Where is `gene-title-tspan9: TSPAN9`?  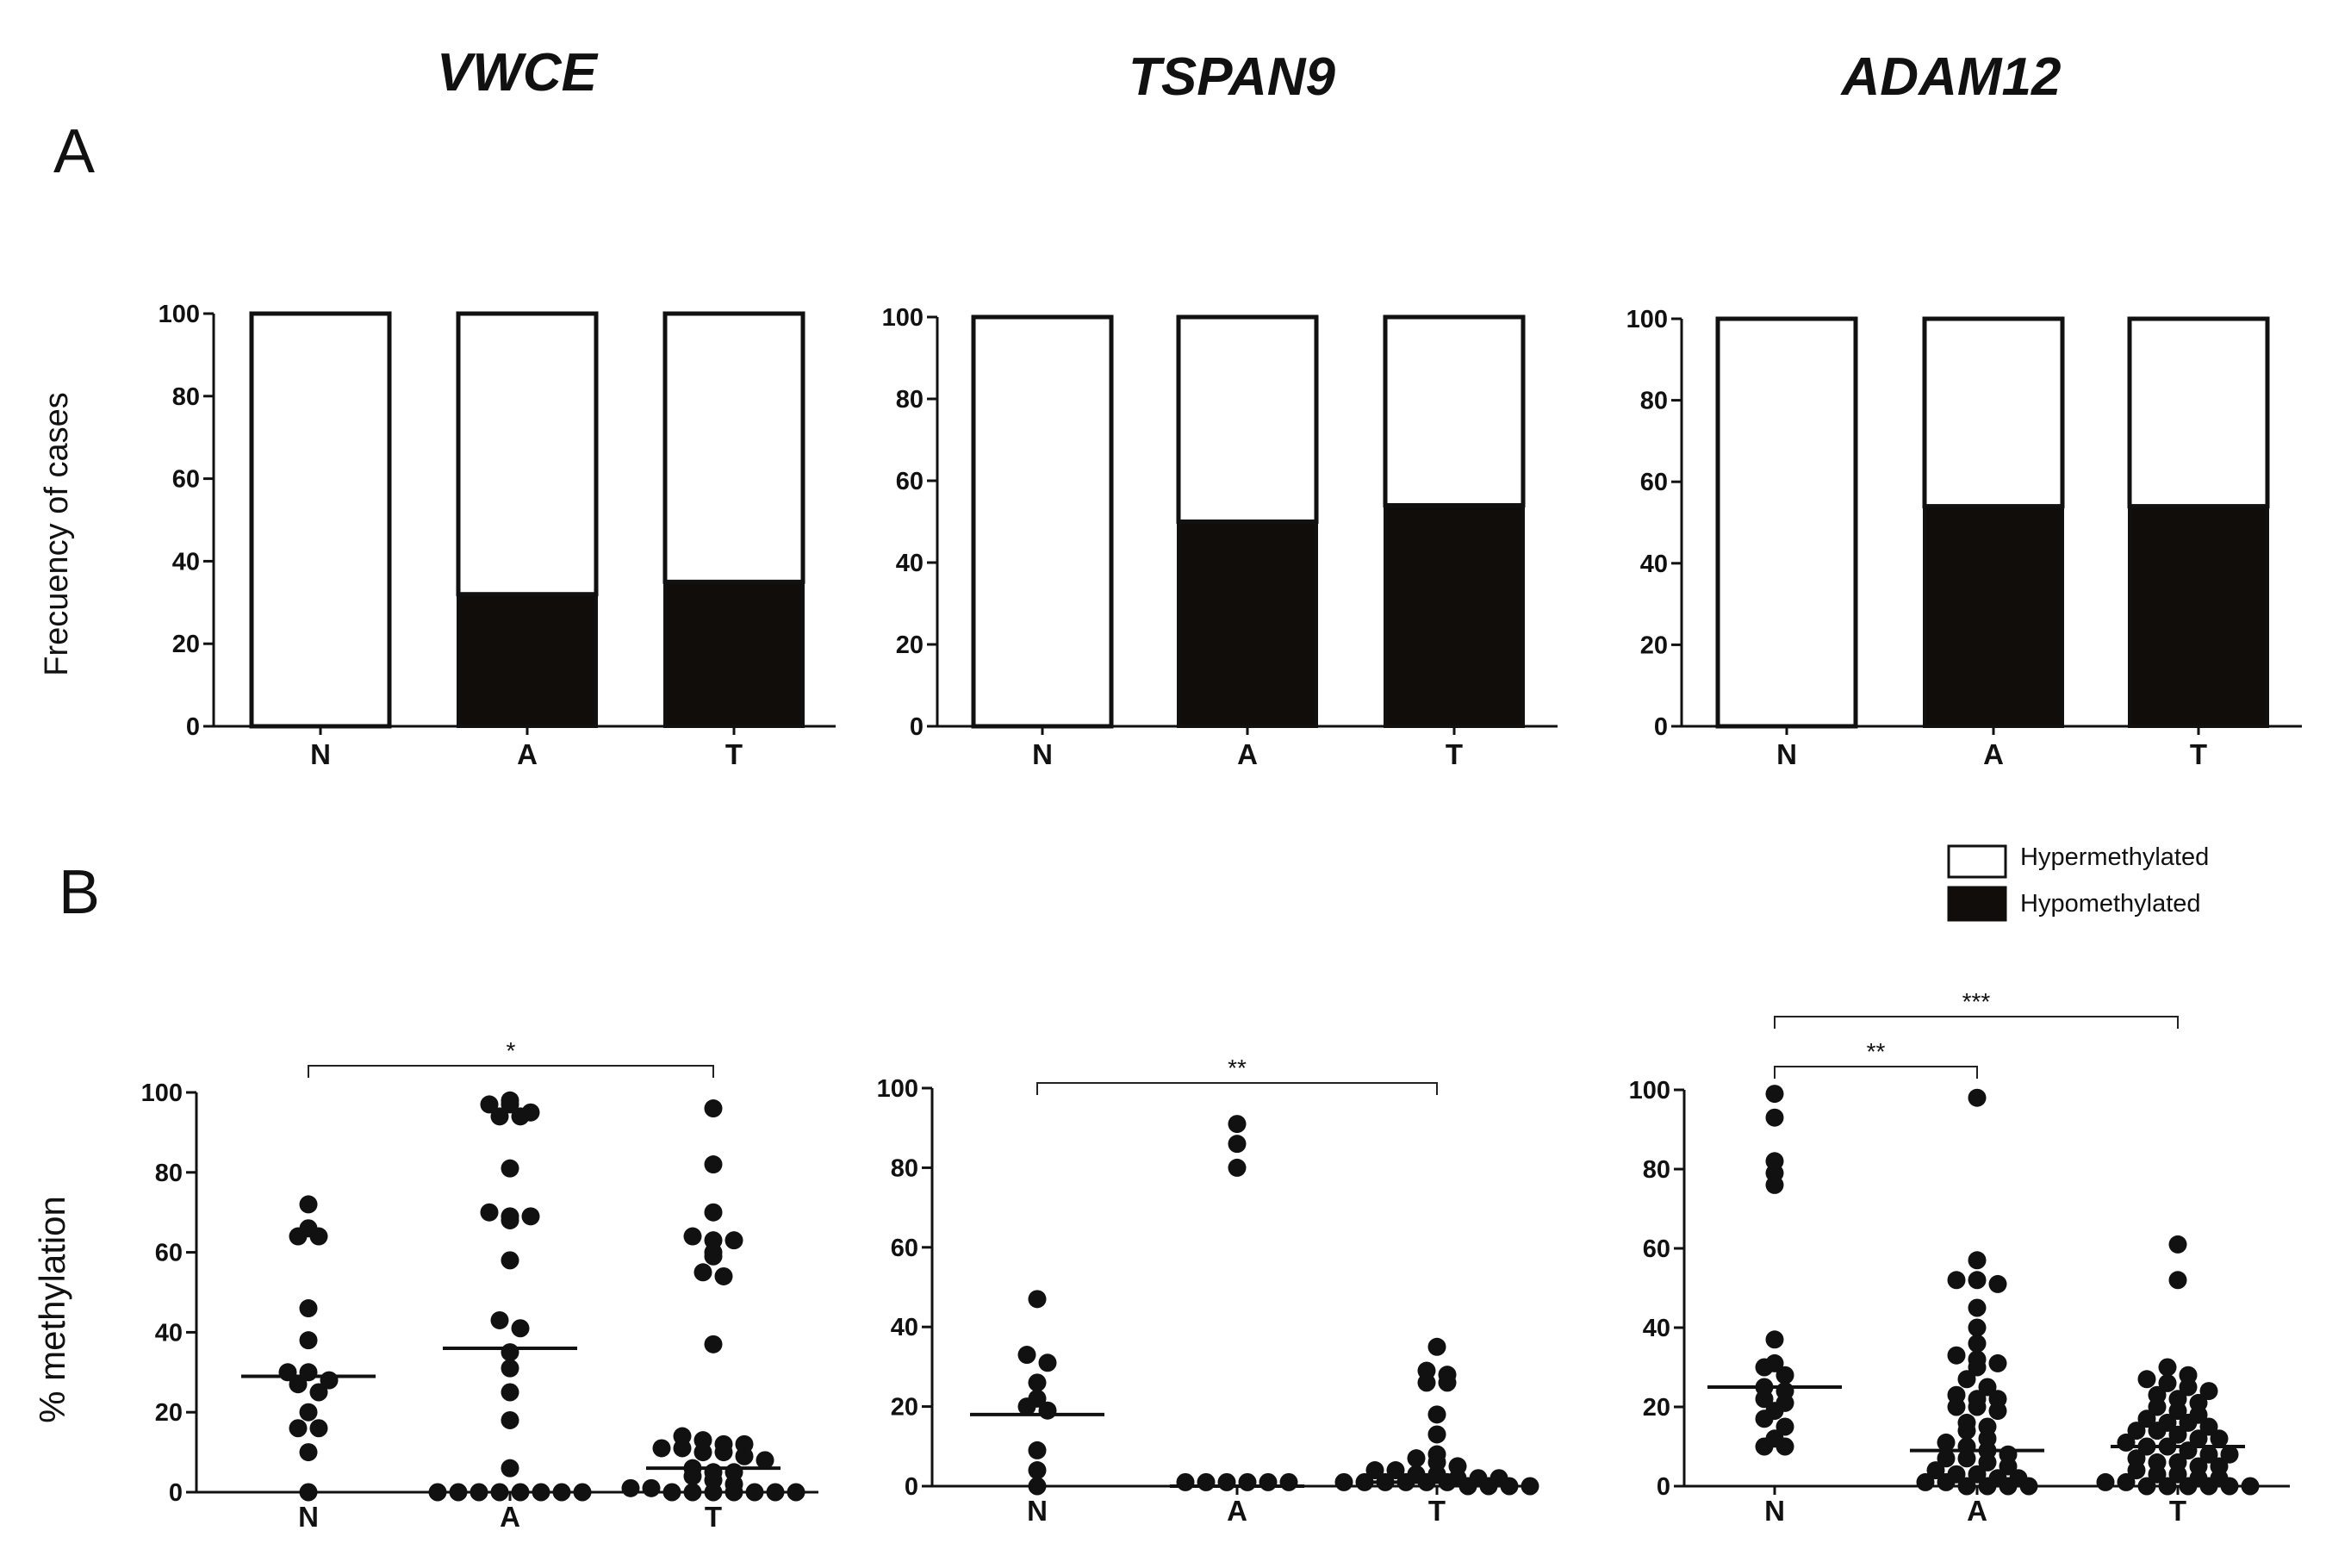 gene-title-tspan9: TSPAN9 is located at coordinates (1233, 77).